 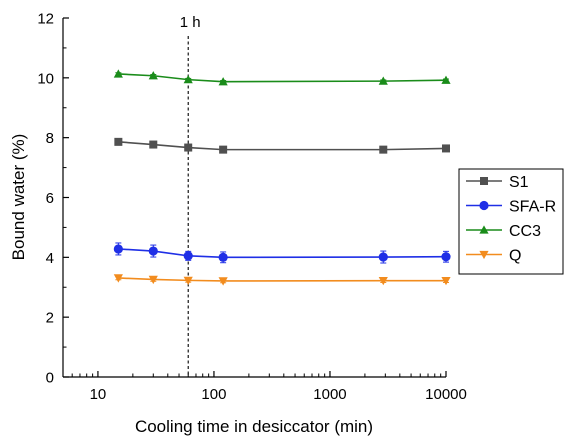 What do you see at coordinates (50, 138) in the screenshot?
I see `y-tick-label: 8` at bounding box center [50, 138].